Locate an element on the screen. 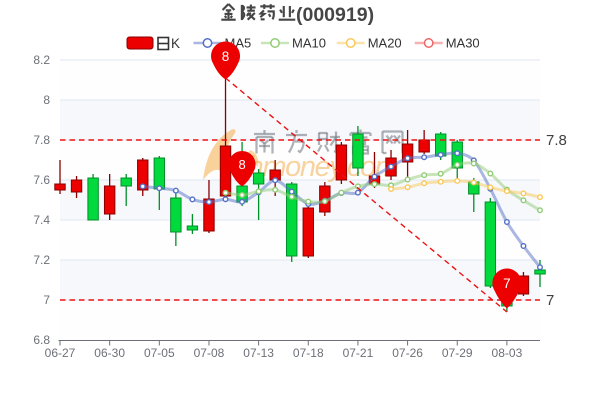  svg-text: 07-29 is located at coordinates (457, 353).